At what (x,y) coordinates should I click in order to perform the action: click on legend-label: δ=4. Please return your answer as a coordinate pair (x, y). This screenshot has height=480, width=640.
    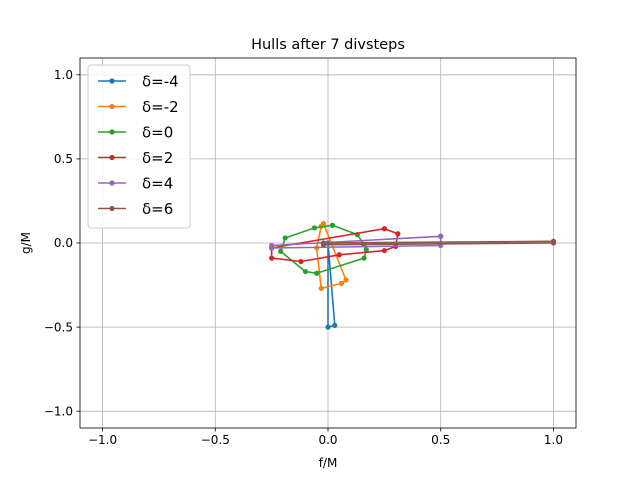
    Looking at the image, I should click on (157, 184).